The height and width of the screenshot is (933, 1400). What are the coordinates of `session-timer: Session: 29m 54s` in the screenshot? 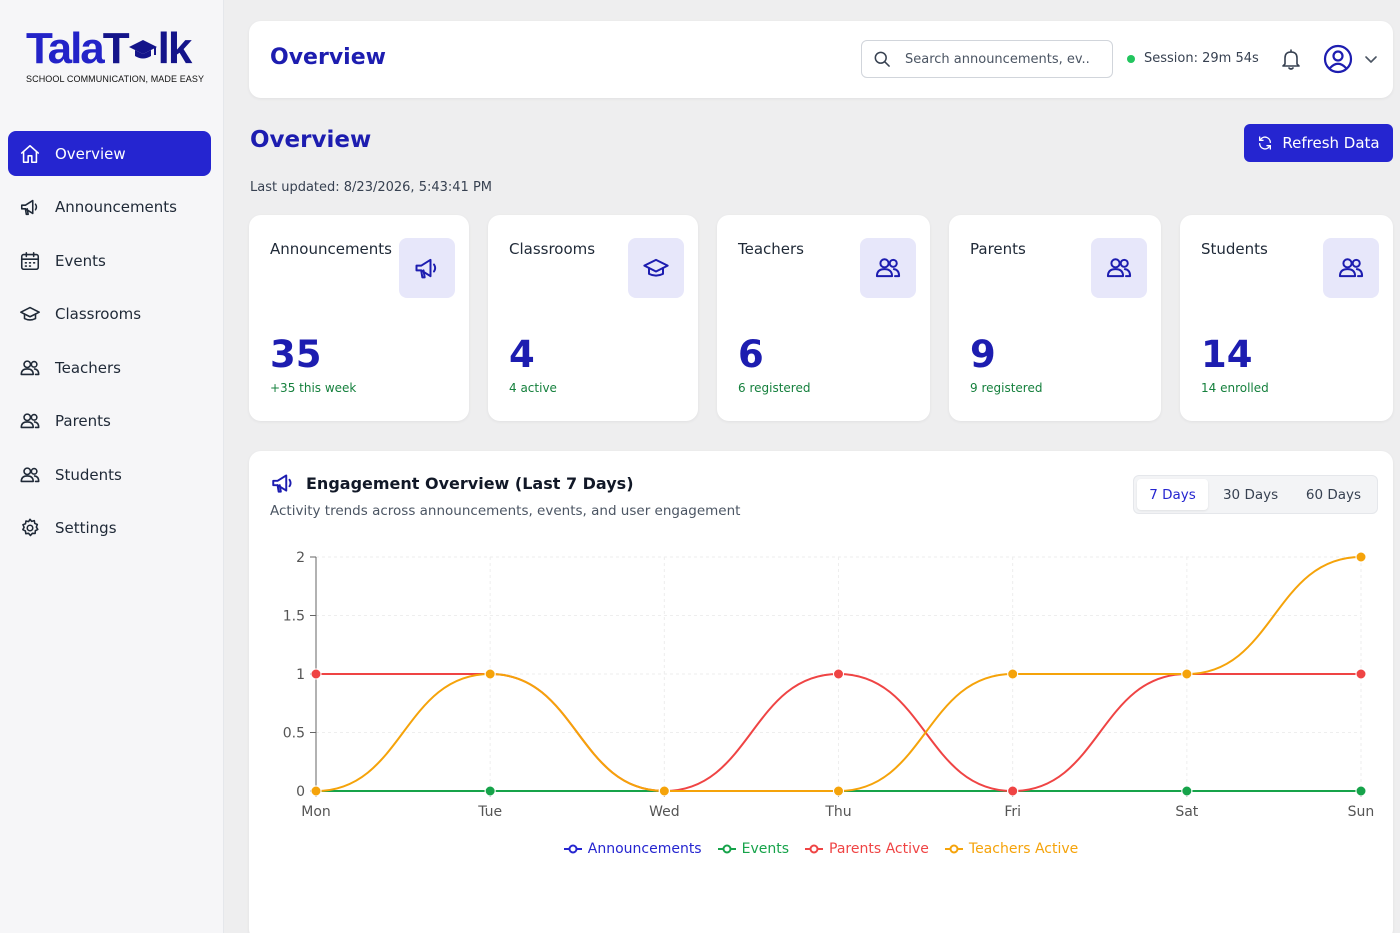 It's located at (1193, 58).